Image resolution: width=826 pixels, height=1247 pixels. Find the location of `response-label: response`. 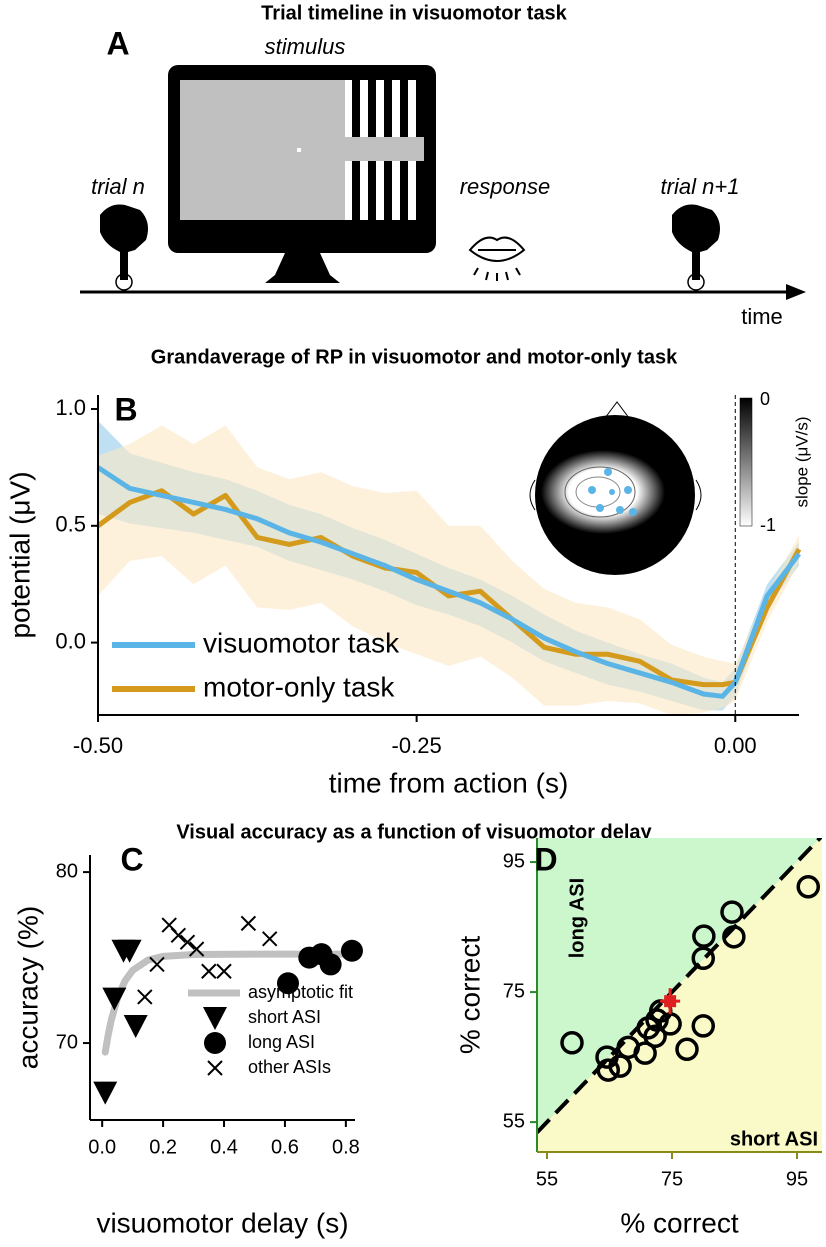

response-label: response is located at coordinates (505, 186).